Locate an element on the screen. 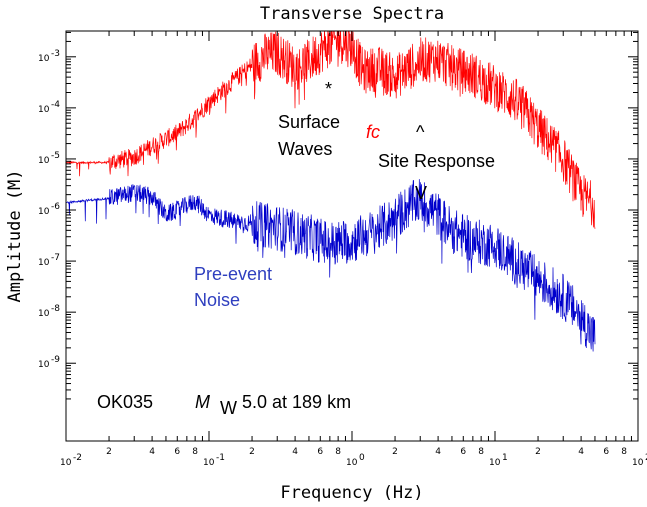 This screenshot has height=507, width=647. annotation-noise: Noise is located at coordinates (217, 300).